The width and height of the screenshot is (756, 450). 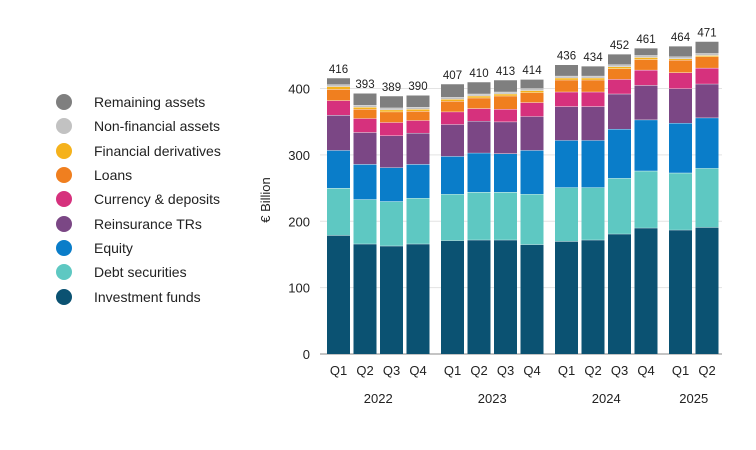 What do you see at coordinates (645, 370) in the screenshot?
I see `x-tick-label: Q4` at bounding box center [645, 370].